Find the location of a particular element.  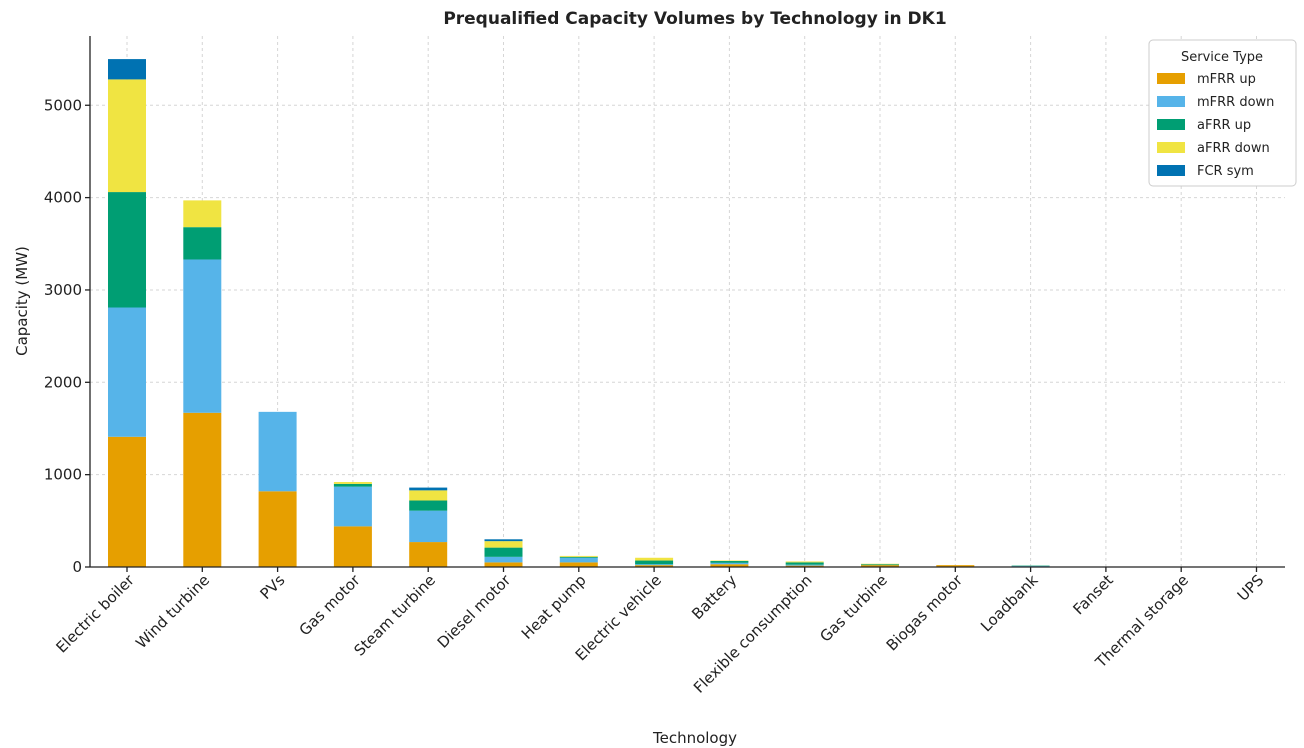

y-tick-label: 5000 is located at coordinates (63, 105).